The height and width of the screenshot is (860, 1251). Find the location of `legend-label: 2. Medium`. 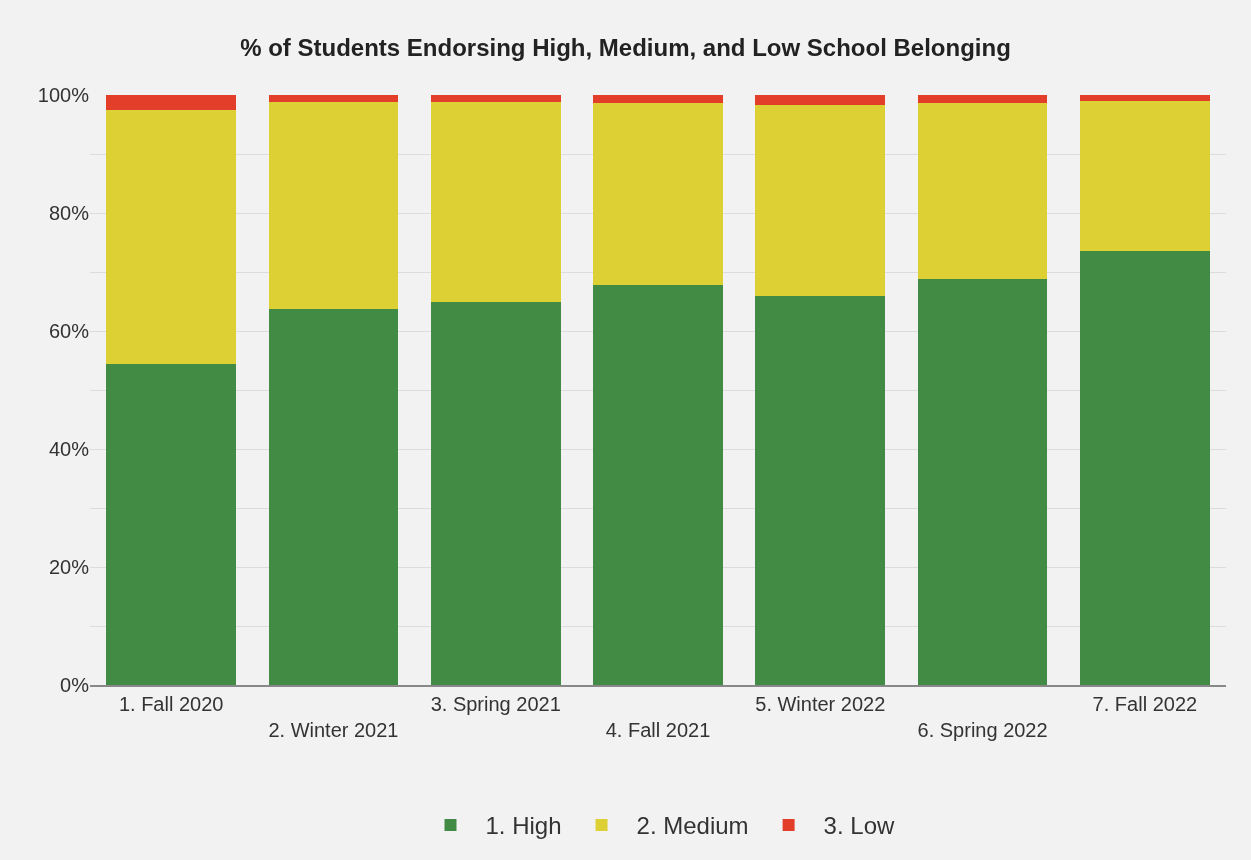

legend-label: 2. Medium is located at coordinates (692, 826).